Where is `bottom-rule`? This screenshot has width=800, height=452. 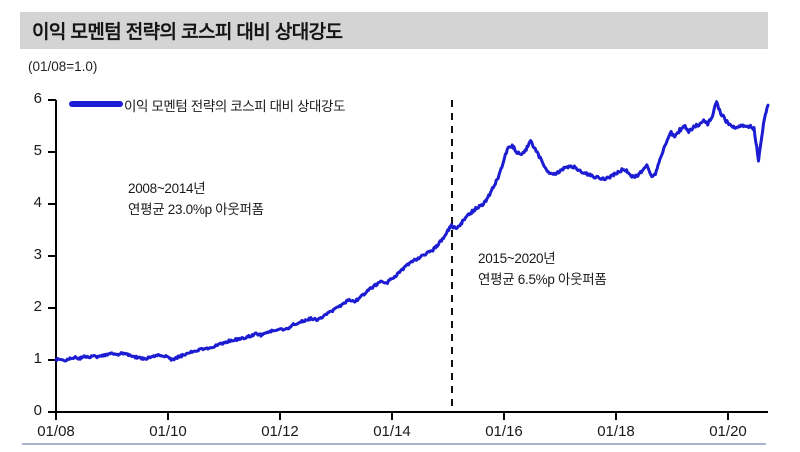 bottom-rule is located at coordinates (394, 444).